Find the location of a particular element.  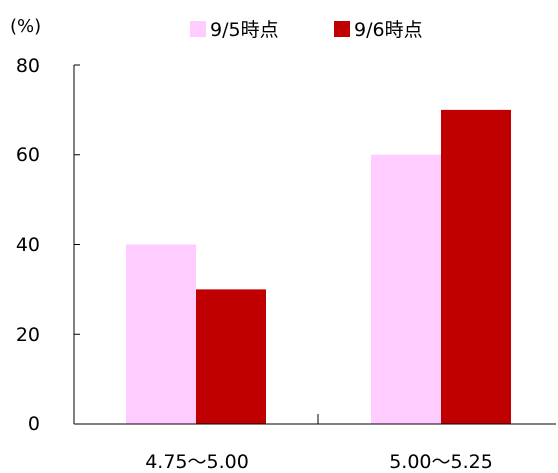

y-axis-tick-labels: 0 20 40 60 80 is located at coordinates (28, 245).